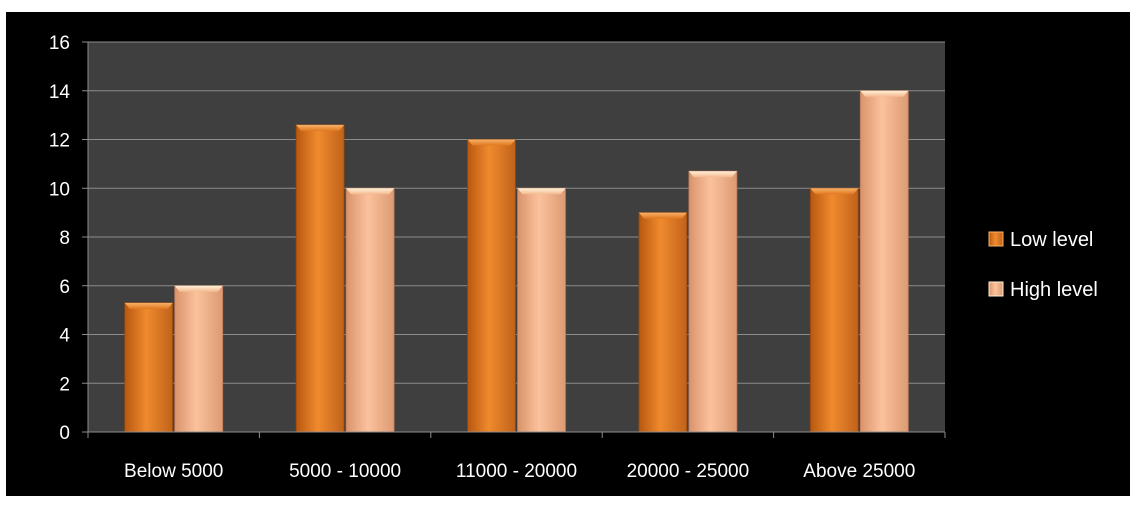  Describe the element at coordinates (688, 471) in the screenshot. I see `x-tick-label: 20000 - 25000` at that location.